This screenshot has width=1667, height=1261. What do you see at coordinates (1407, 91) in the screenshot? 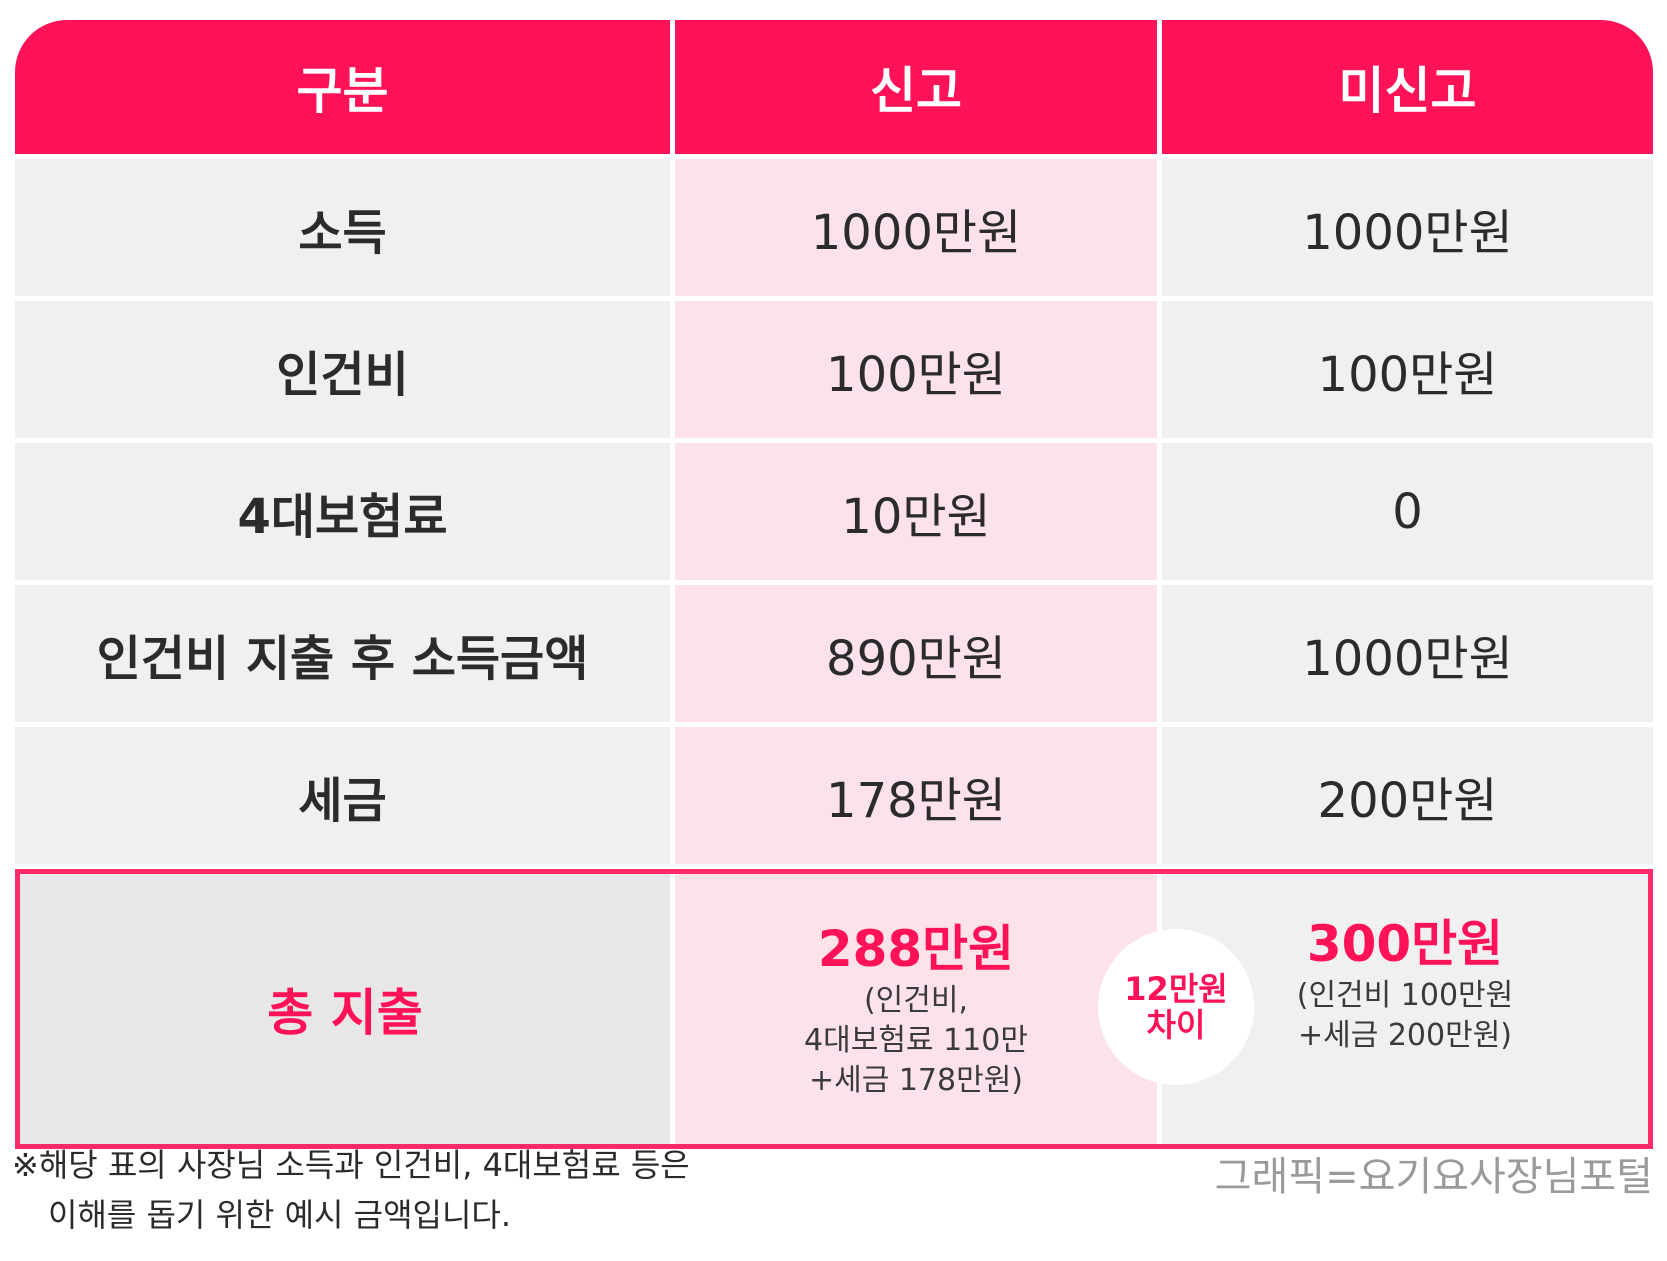
I see `header-unreported: 미신고` at bounding box center [1407, 91].